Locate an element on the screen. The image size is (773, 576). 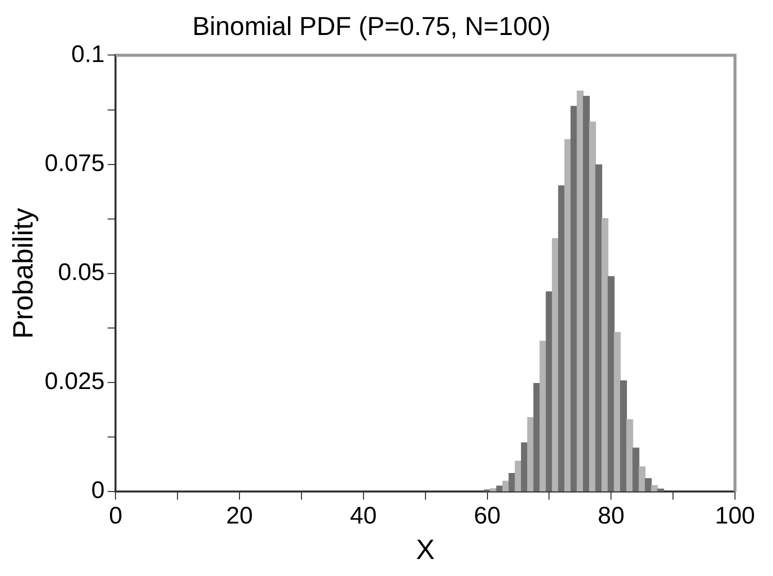
y-tick-label: 0.05 is located at coordinates (81, 272).